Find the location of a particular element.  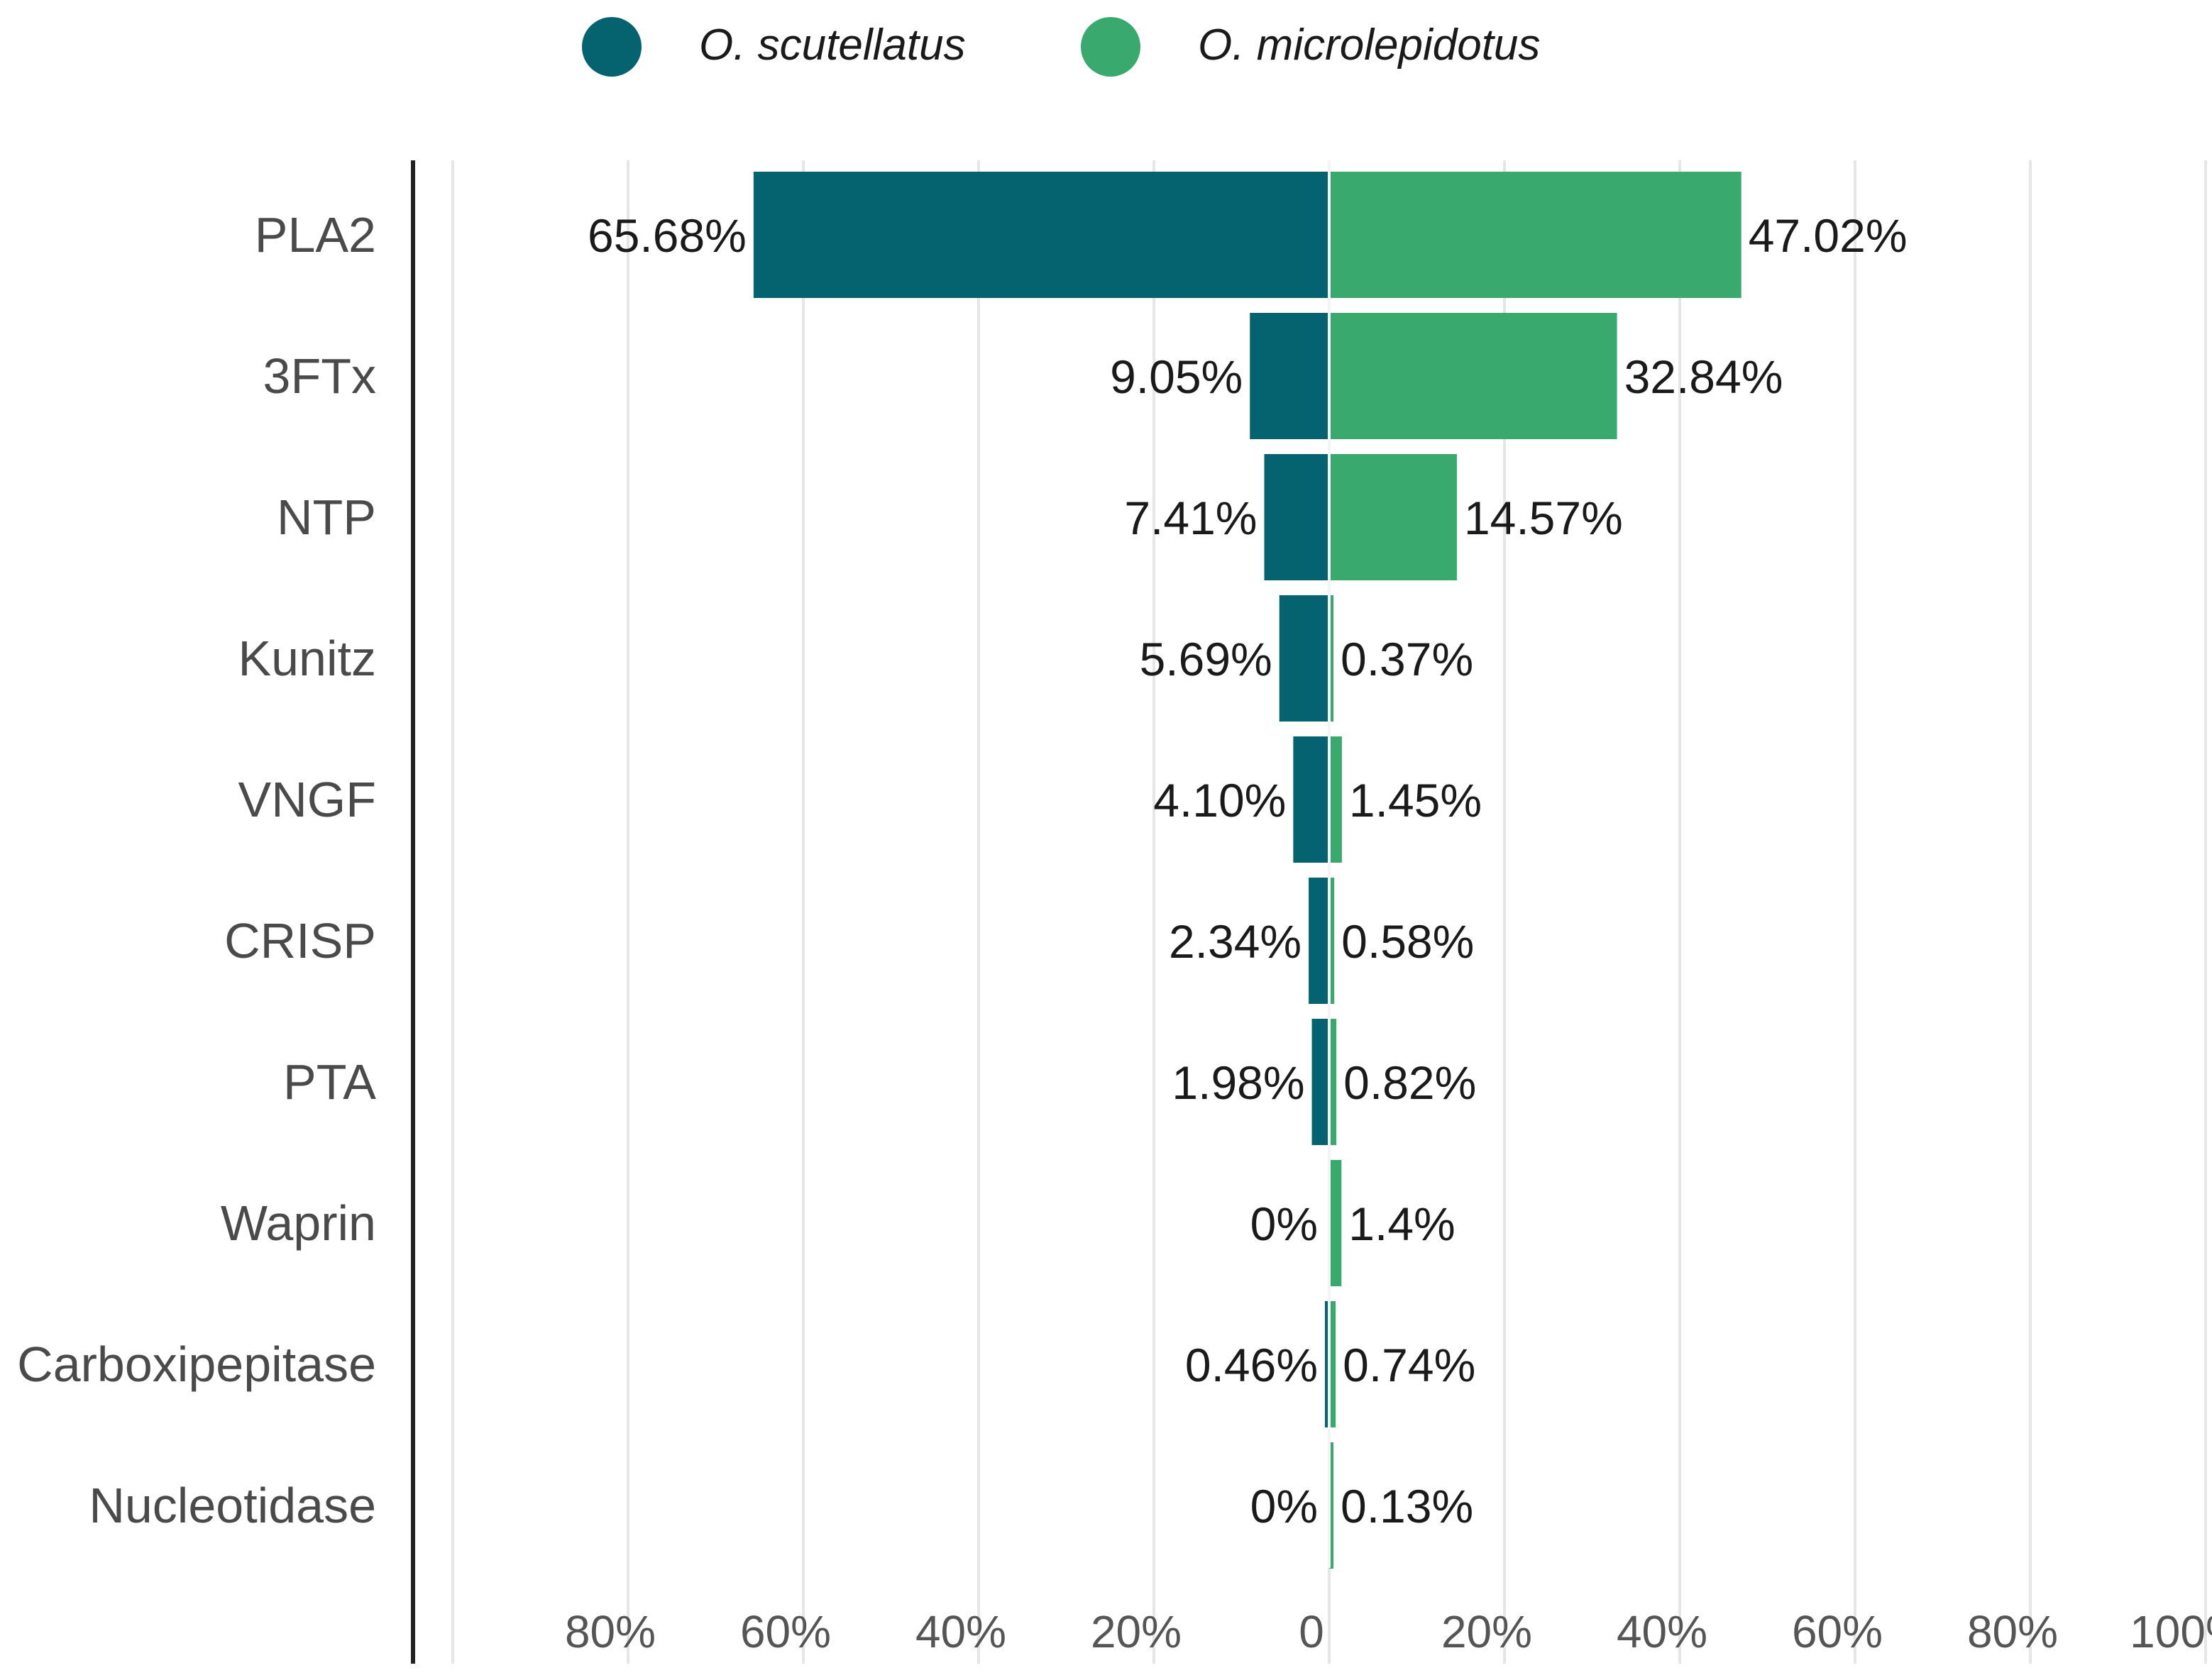

x-tick-label: 0 is located at coordinates (1311, 1632).